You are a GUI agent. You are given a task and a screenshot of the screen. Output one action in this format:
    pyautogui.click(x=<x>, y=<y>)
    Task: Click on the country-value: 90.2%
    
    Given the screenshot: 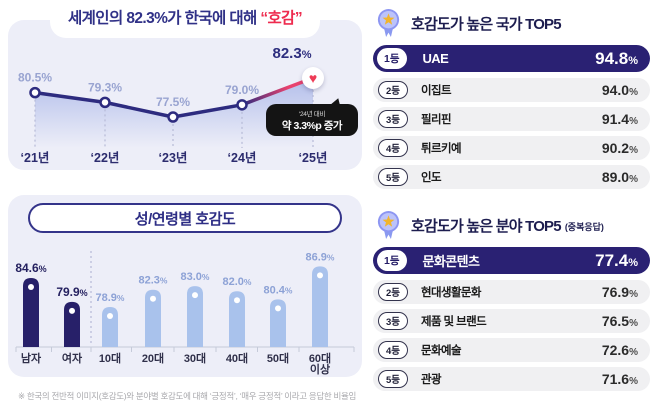 What is the action you would take?
    pyautogui.click(x=620, y=148)
    